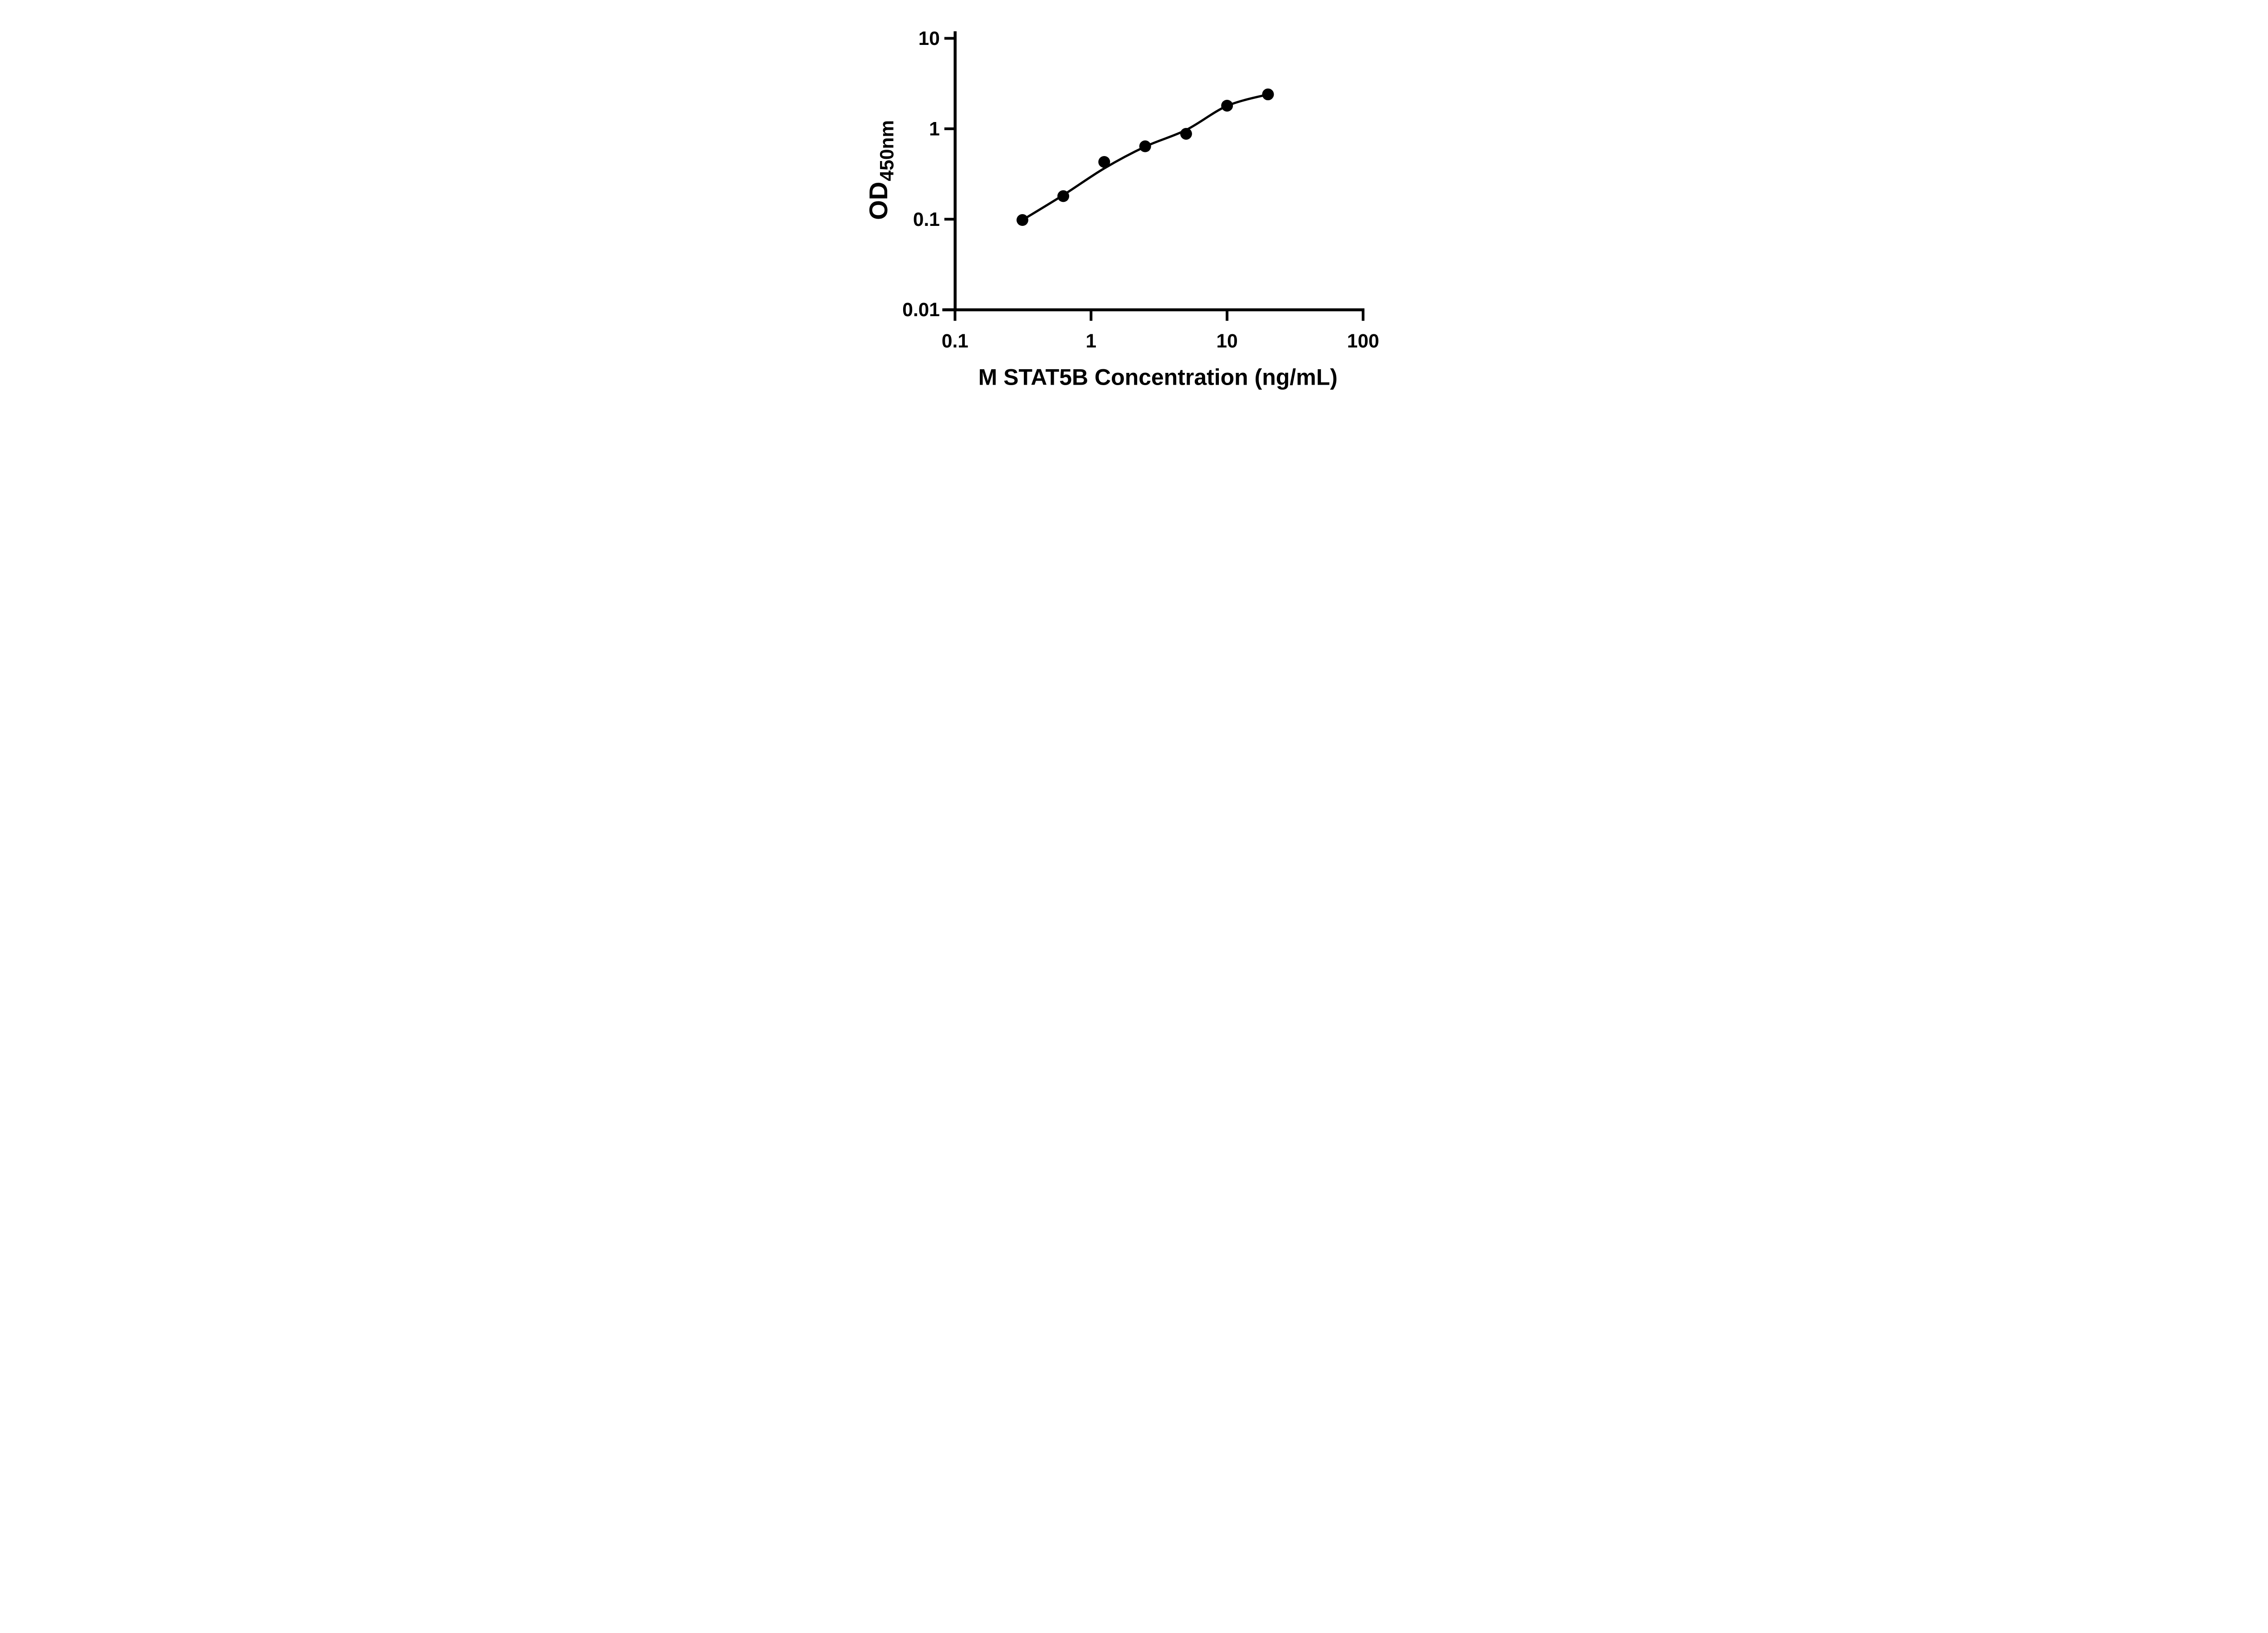 This screenshot has height=1633, width=2268. What do you see at coordinates (1363, 341) in the screenshot?
I see `x-tick-label: 100` at bounding box center [1363, 341].